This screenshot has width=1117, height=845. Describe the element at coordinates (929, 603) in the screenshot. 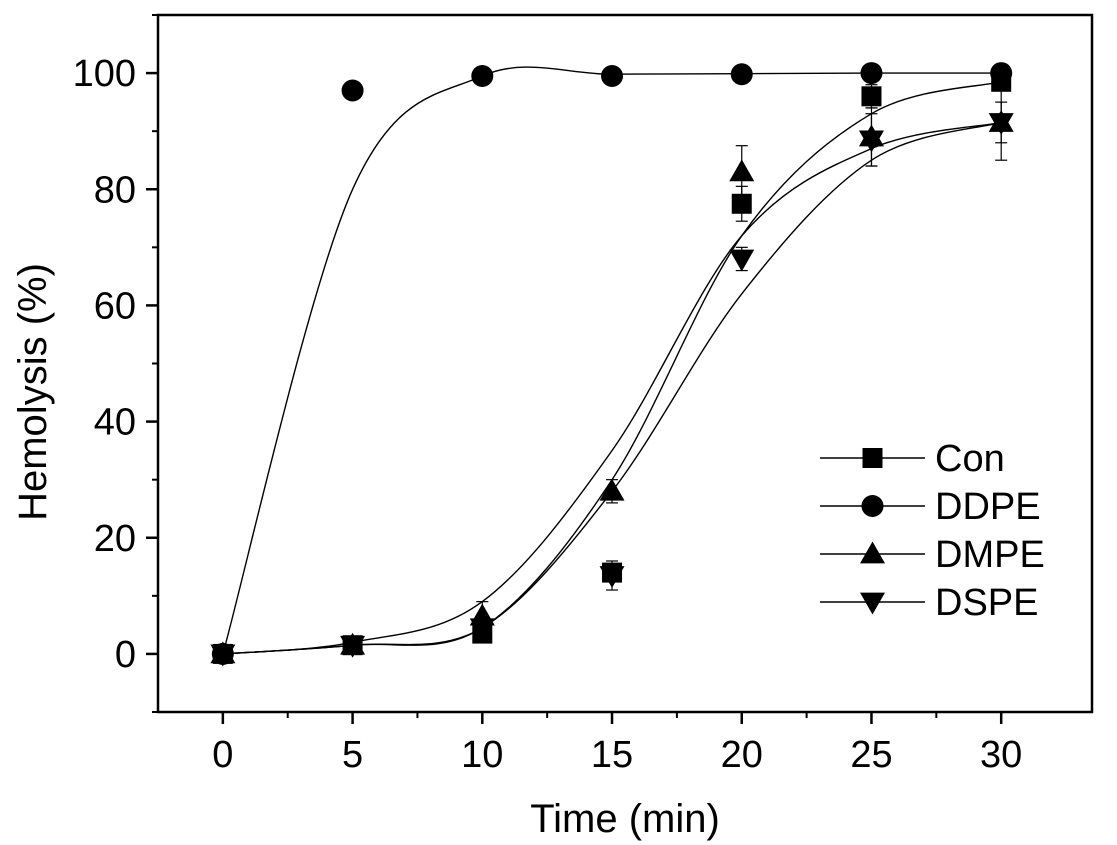

I see `legend-item-dspe: DSPE` at that location.